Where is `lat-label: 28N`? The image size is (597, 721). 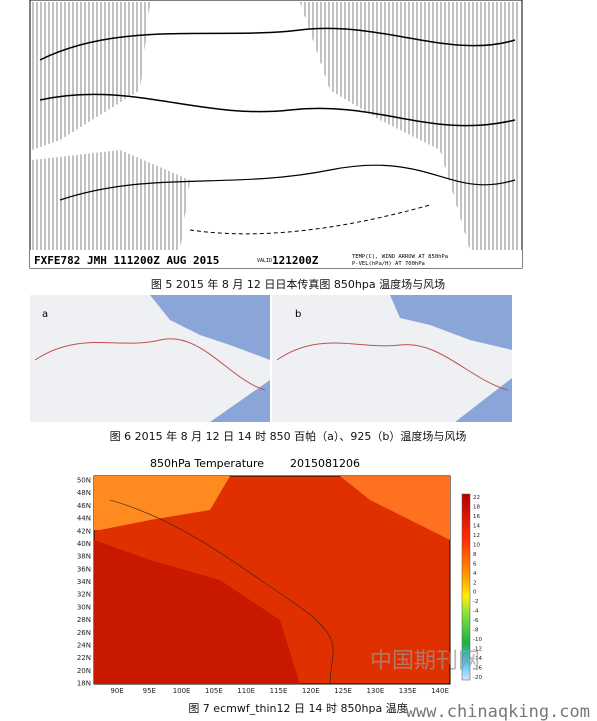
lat-label: 28N is located at coordinates (84, 620).